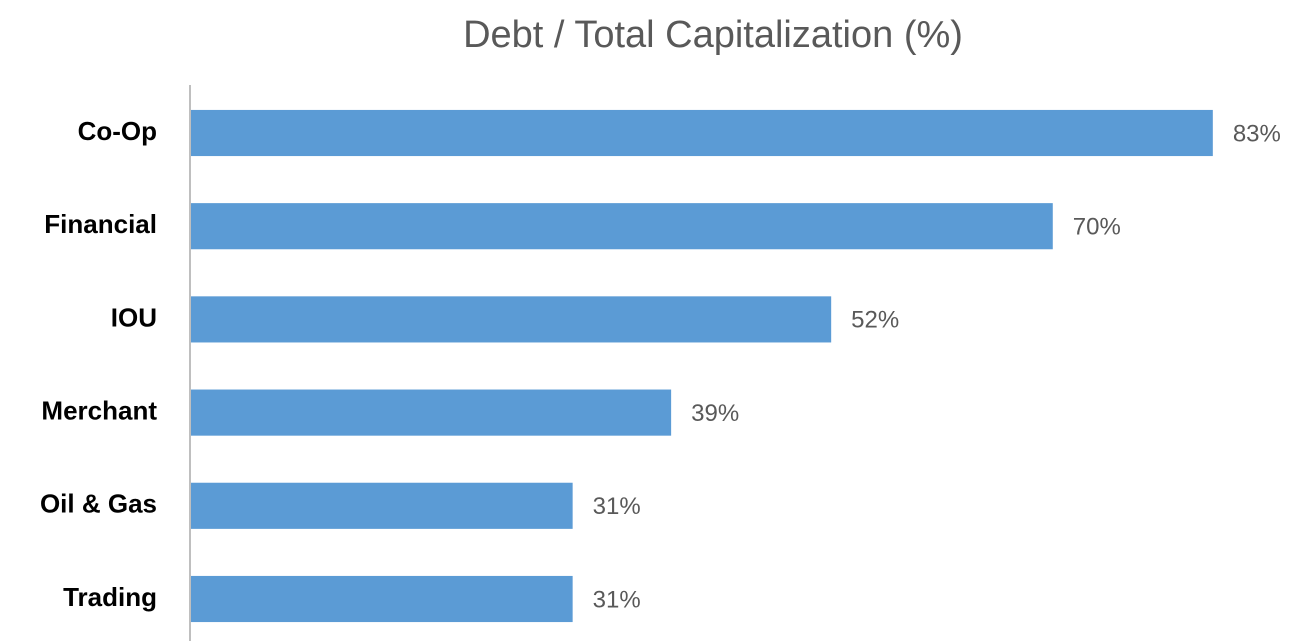  Describe the element at coordinates (713, 35) in the screenshot. I see `chart-title: Debt / Total Capitalization (%)` at that location.